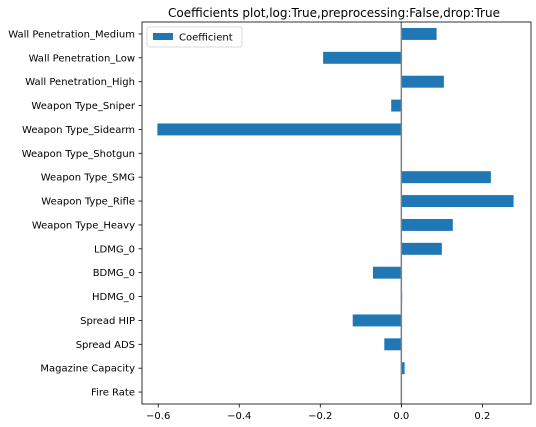 The height and width of the screenshot is (427, 536). I want to click on y-tick-label-bdmg-0: BDMG_0, so click(114, 273).